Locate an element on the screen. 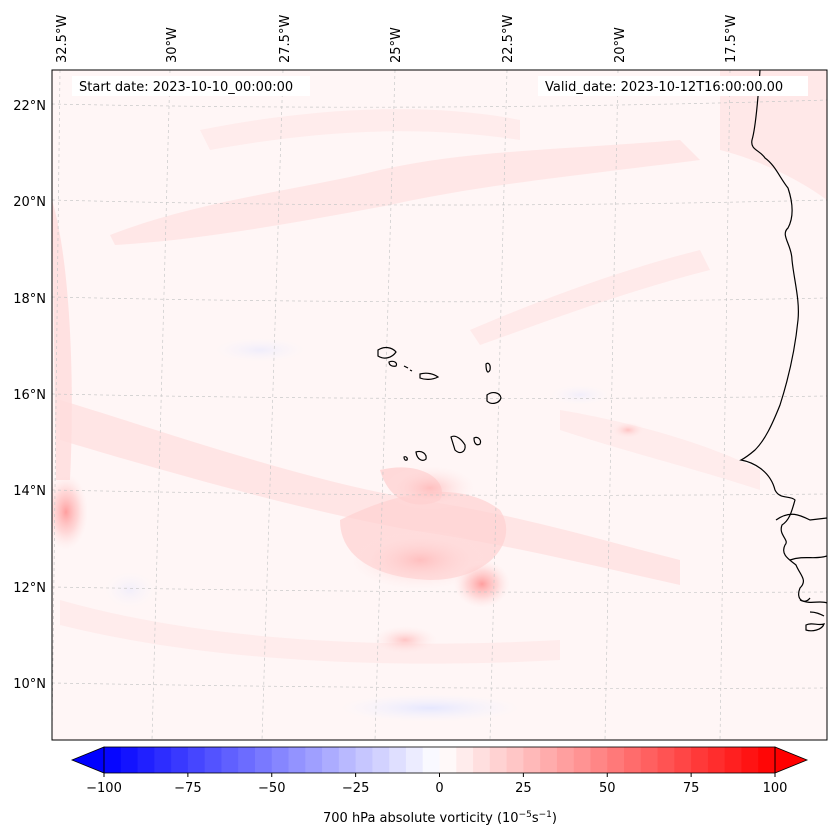 The width and height of the screenshot is (837, 839). colorbar-label: 700 hPa absolute vorticity (10−5s−1) is located at coordinates (440, 818).